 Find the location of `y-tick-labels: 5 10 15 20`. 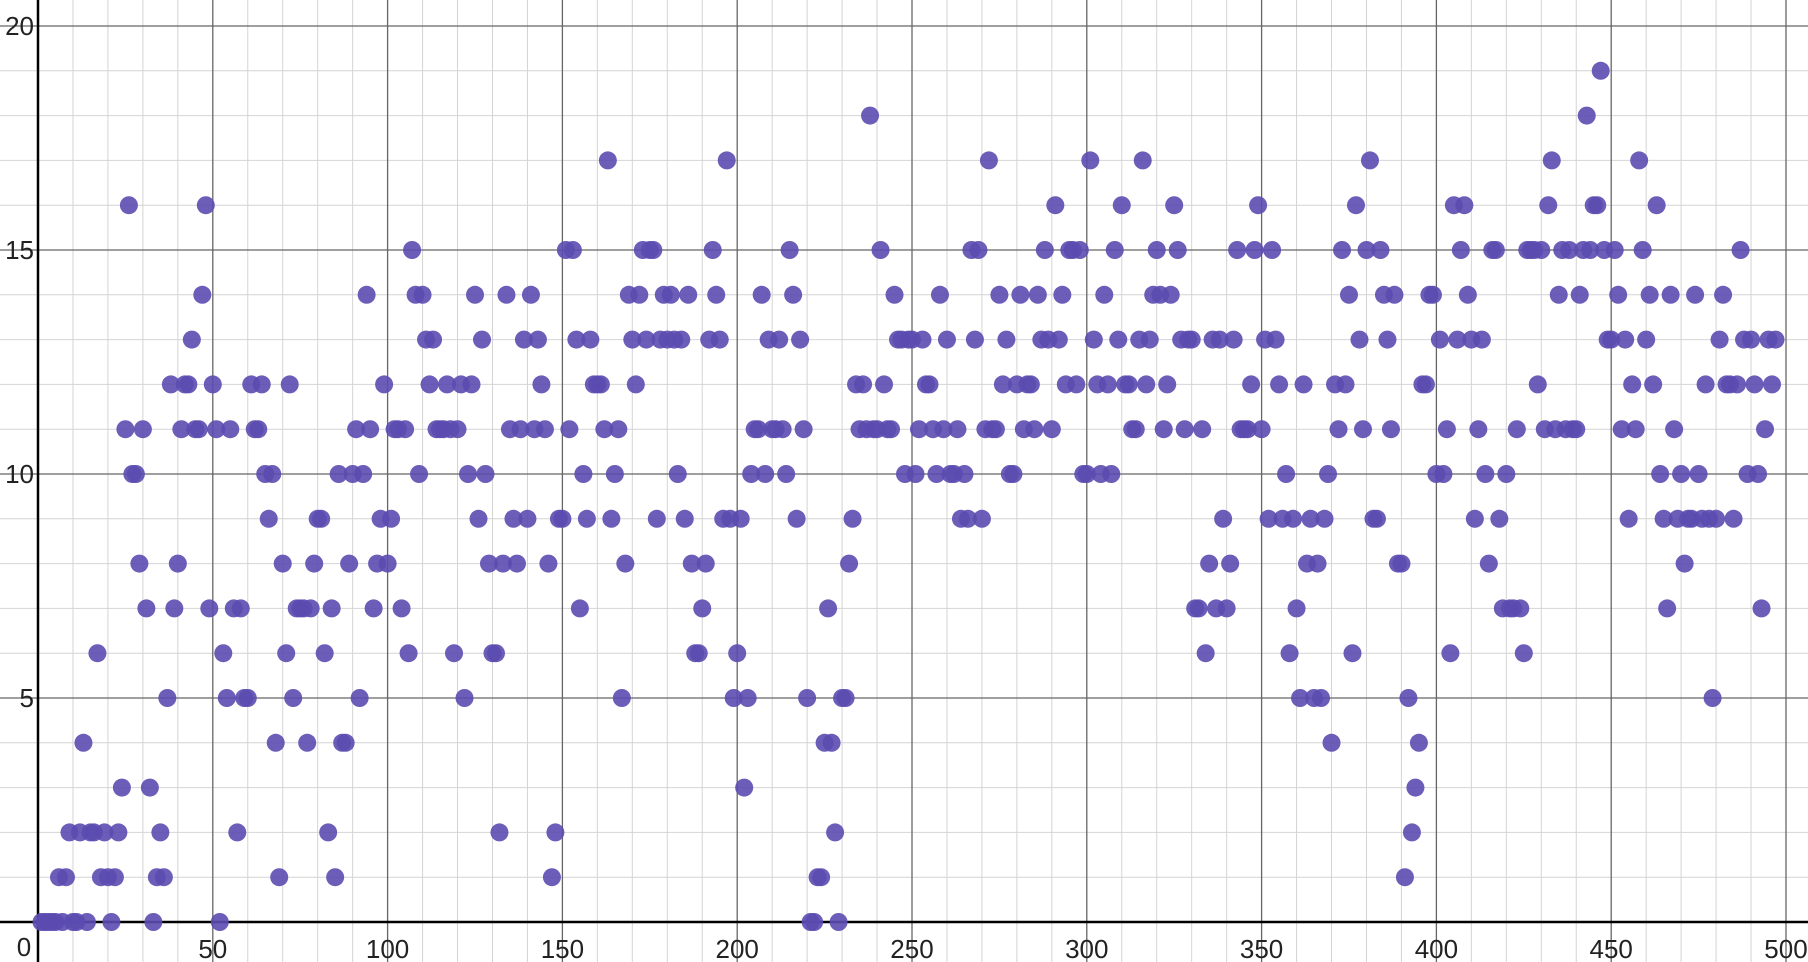

y-tick-labels: 5 10 15 20 is located at coordinates (19, 362).